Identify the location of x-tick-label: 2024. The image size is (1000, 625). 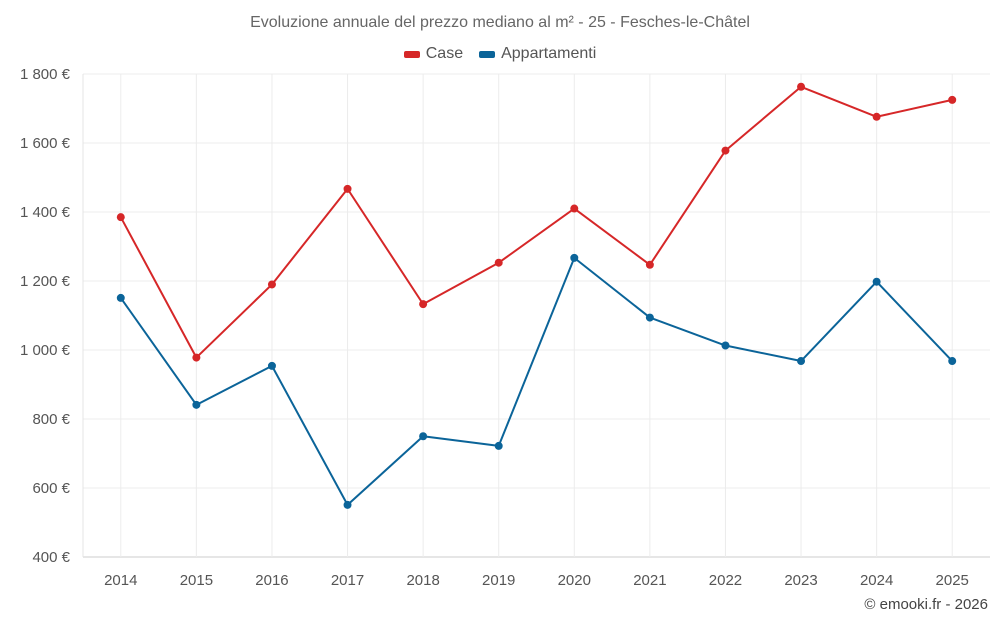
(876, 580).